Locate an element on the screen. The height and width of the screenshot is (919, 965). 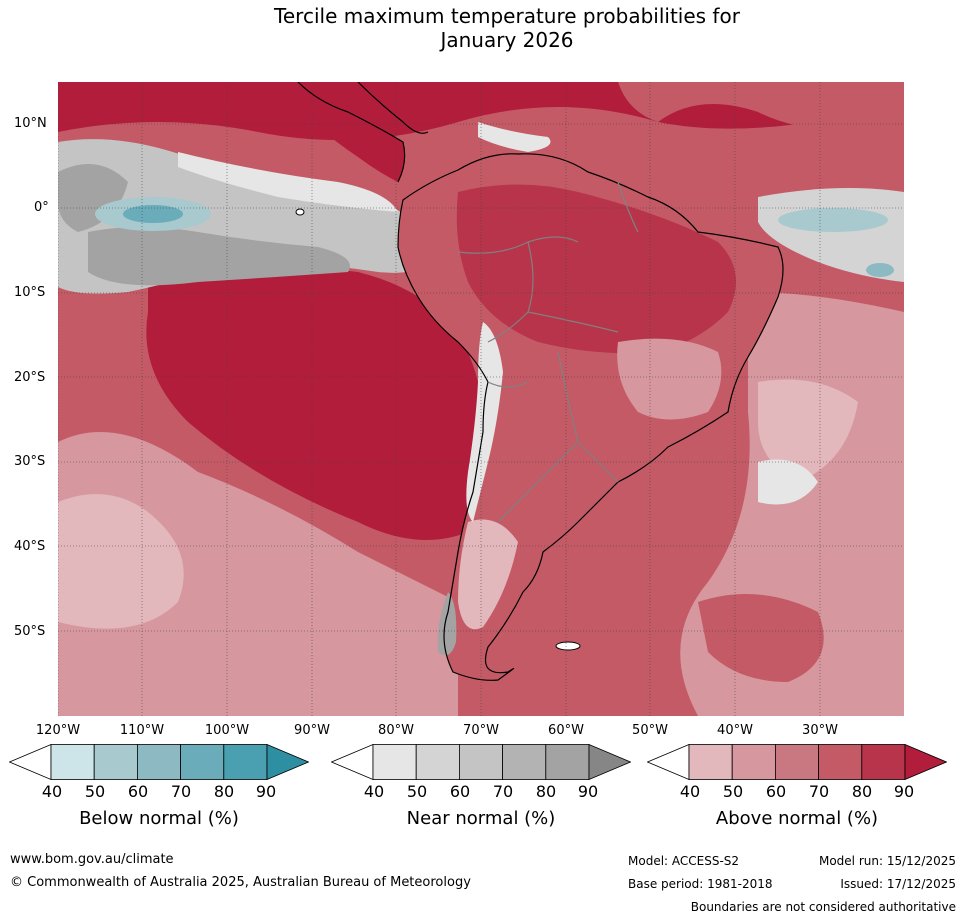
near-tick-80: 80 is located at coordinates (546, 791).